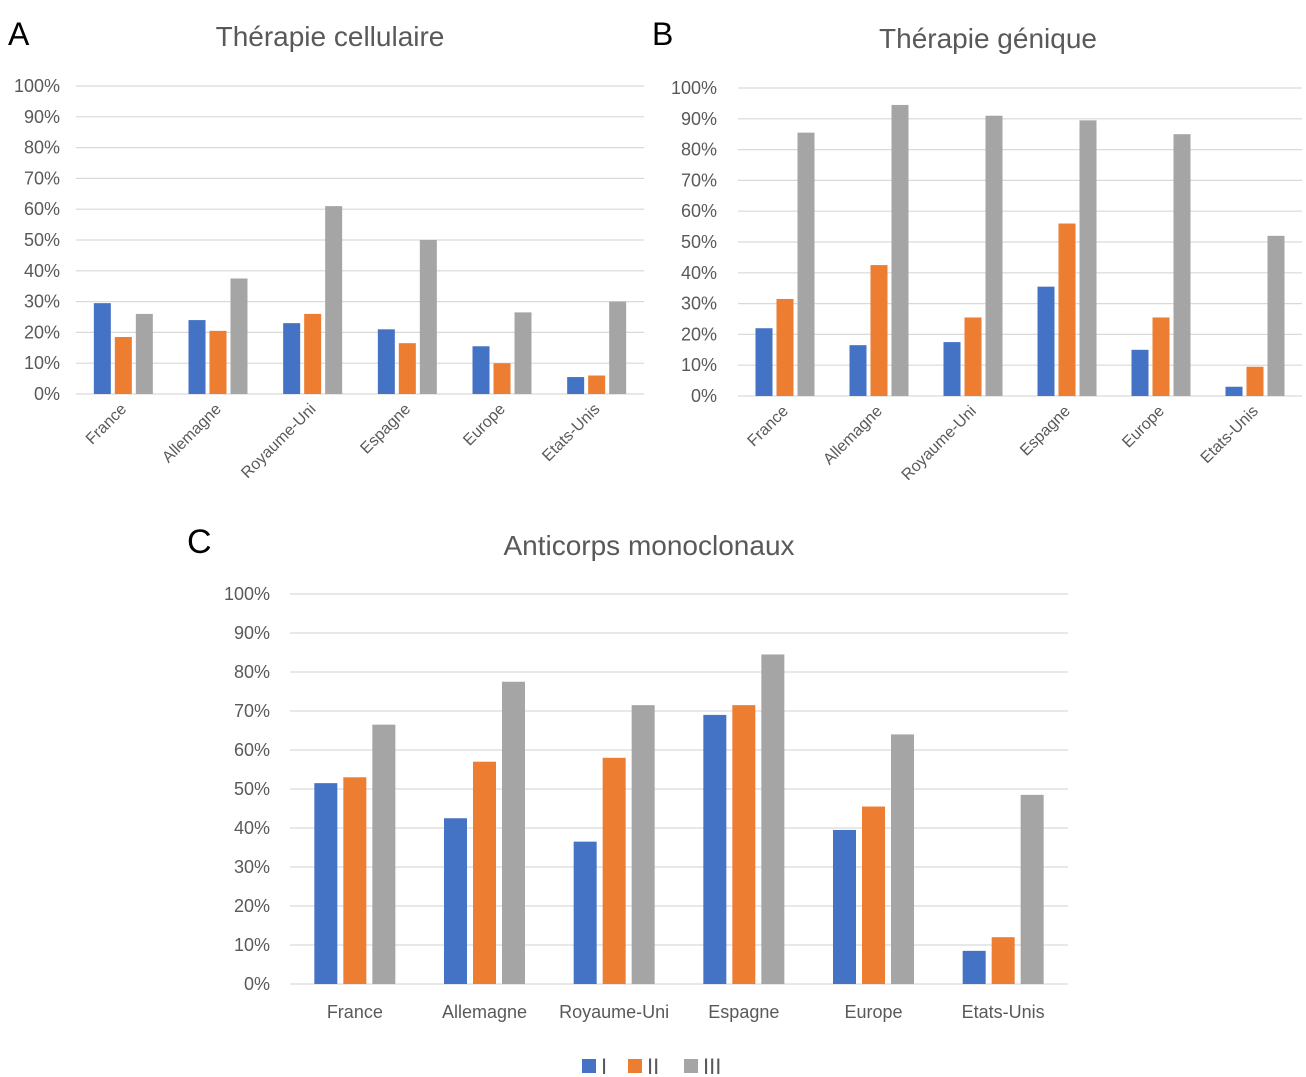 The height and width of the screenshot is (1077, 1306). I want to click on chart-title: Thérapie génique, so click(988, 38).